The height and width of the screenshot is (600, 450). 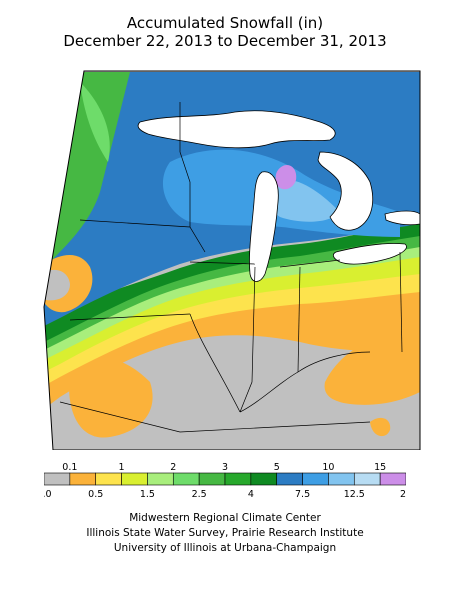 What do you see at coordinates (380, 427) in the screenshot?
I see `shade-orange-wv` at bounding box center [380, 427].